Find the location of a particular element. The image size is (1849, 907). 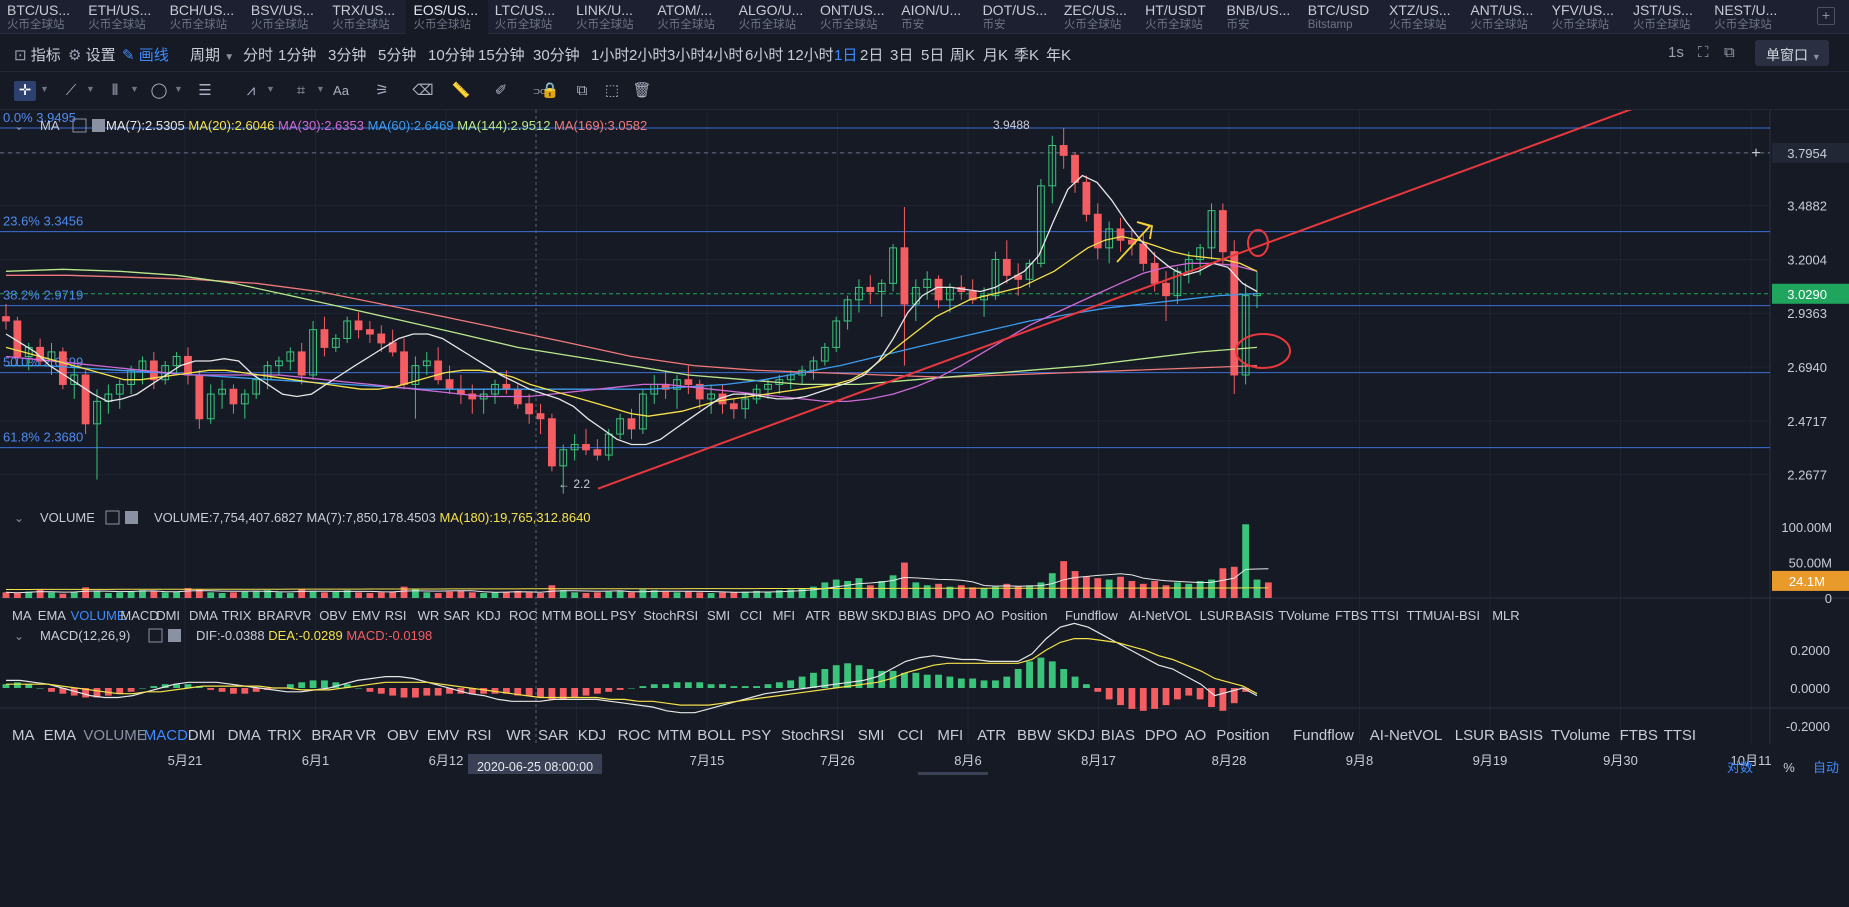

indicator-tab: DPO is located at coordinates (1161, 735).